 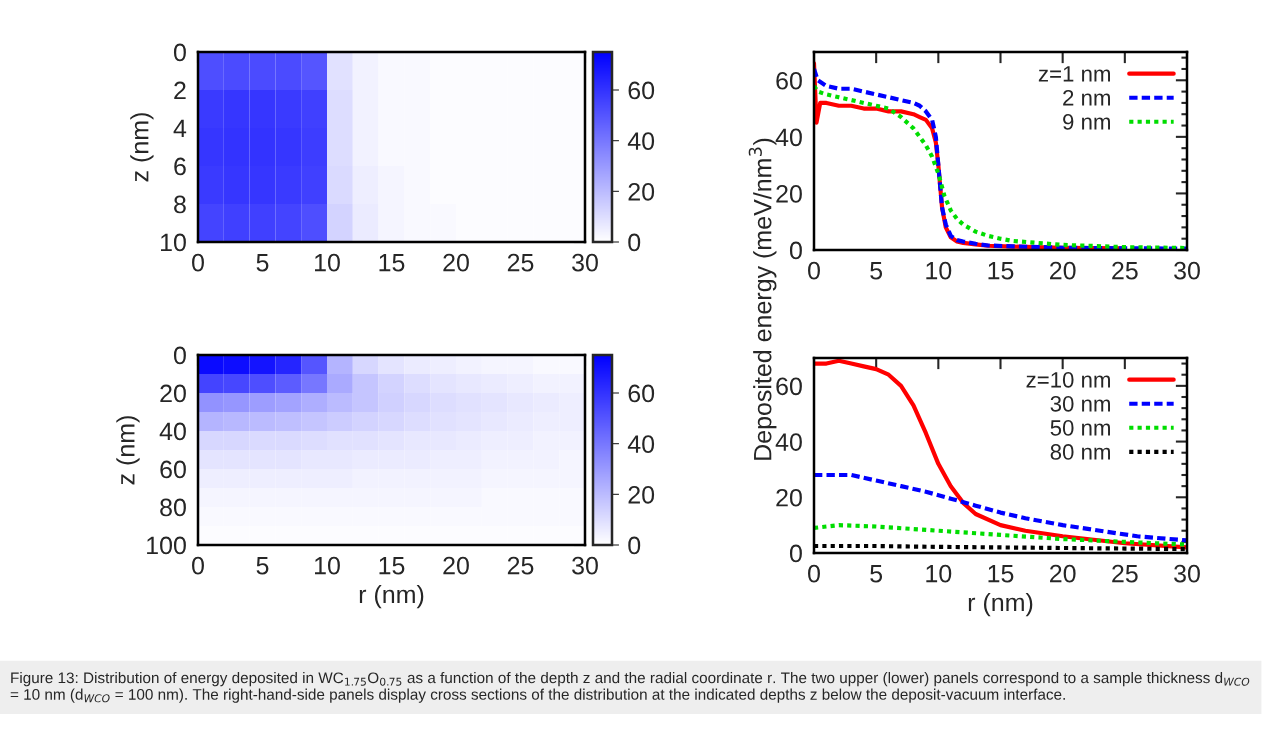 I want to click on legend-label: 80 nm, so click(x=1080, y=452).